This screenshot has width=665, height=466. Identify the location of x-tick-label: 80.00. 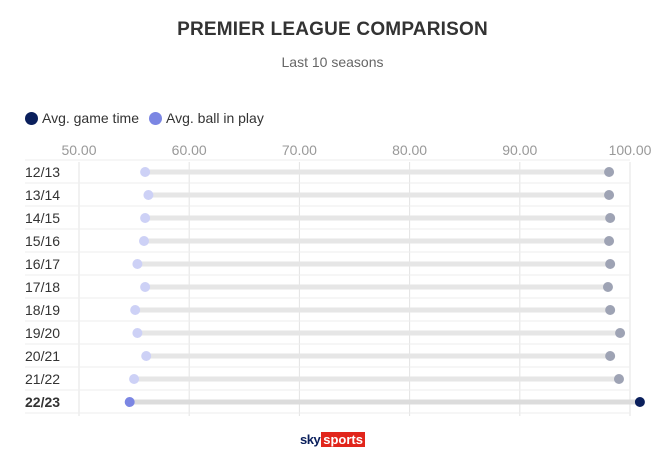
(409, 150).